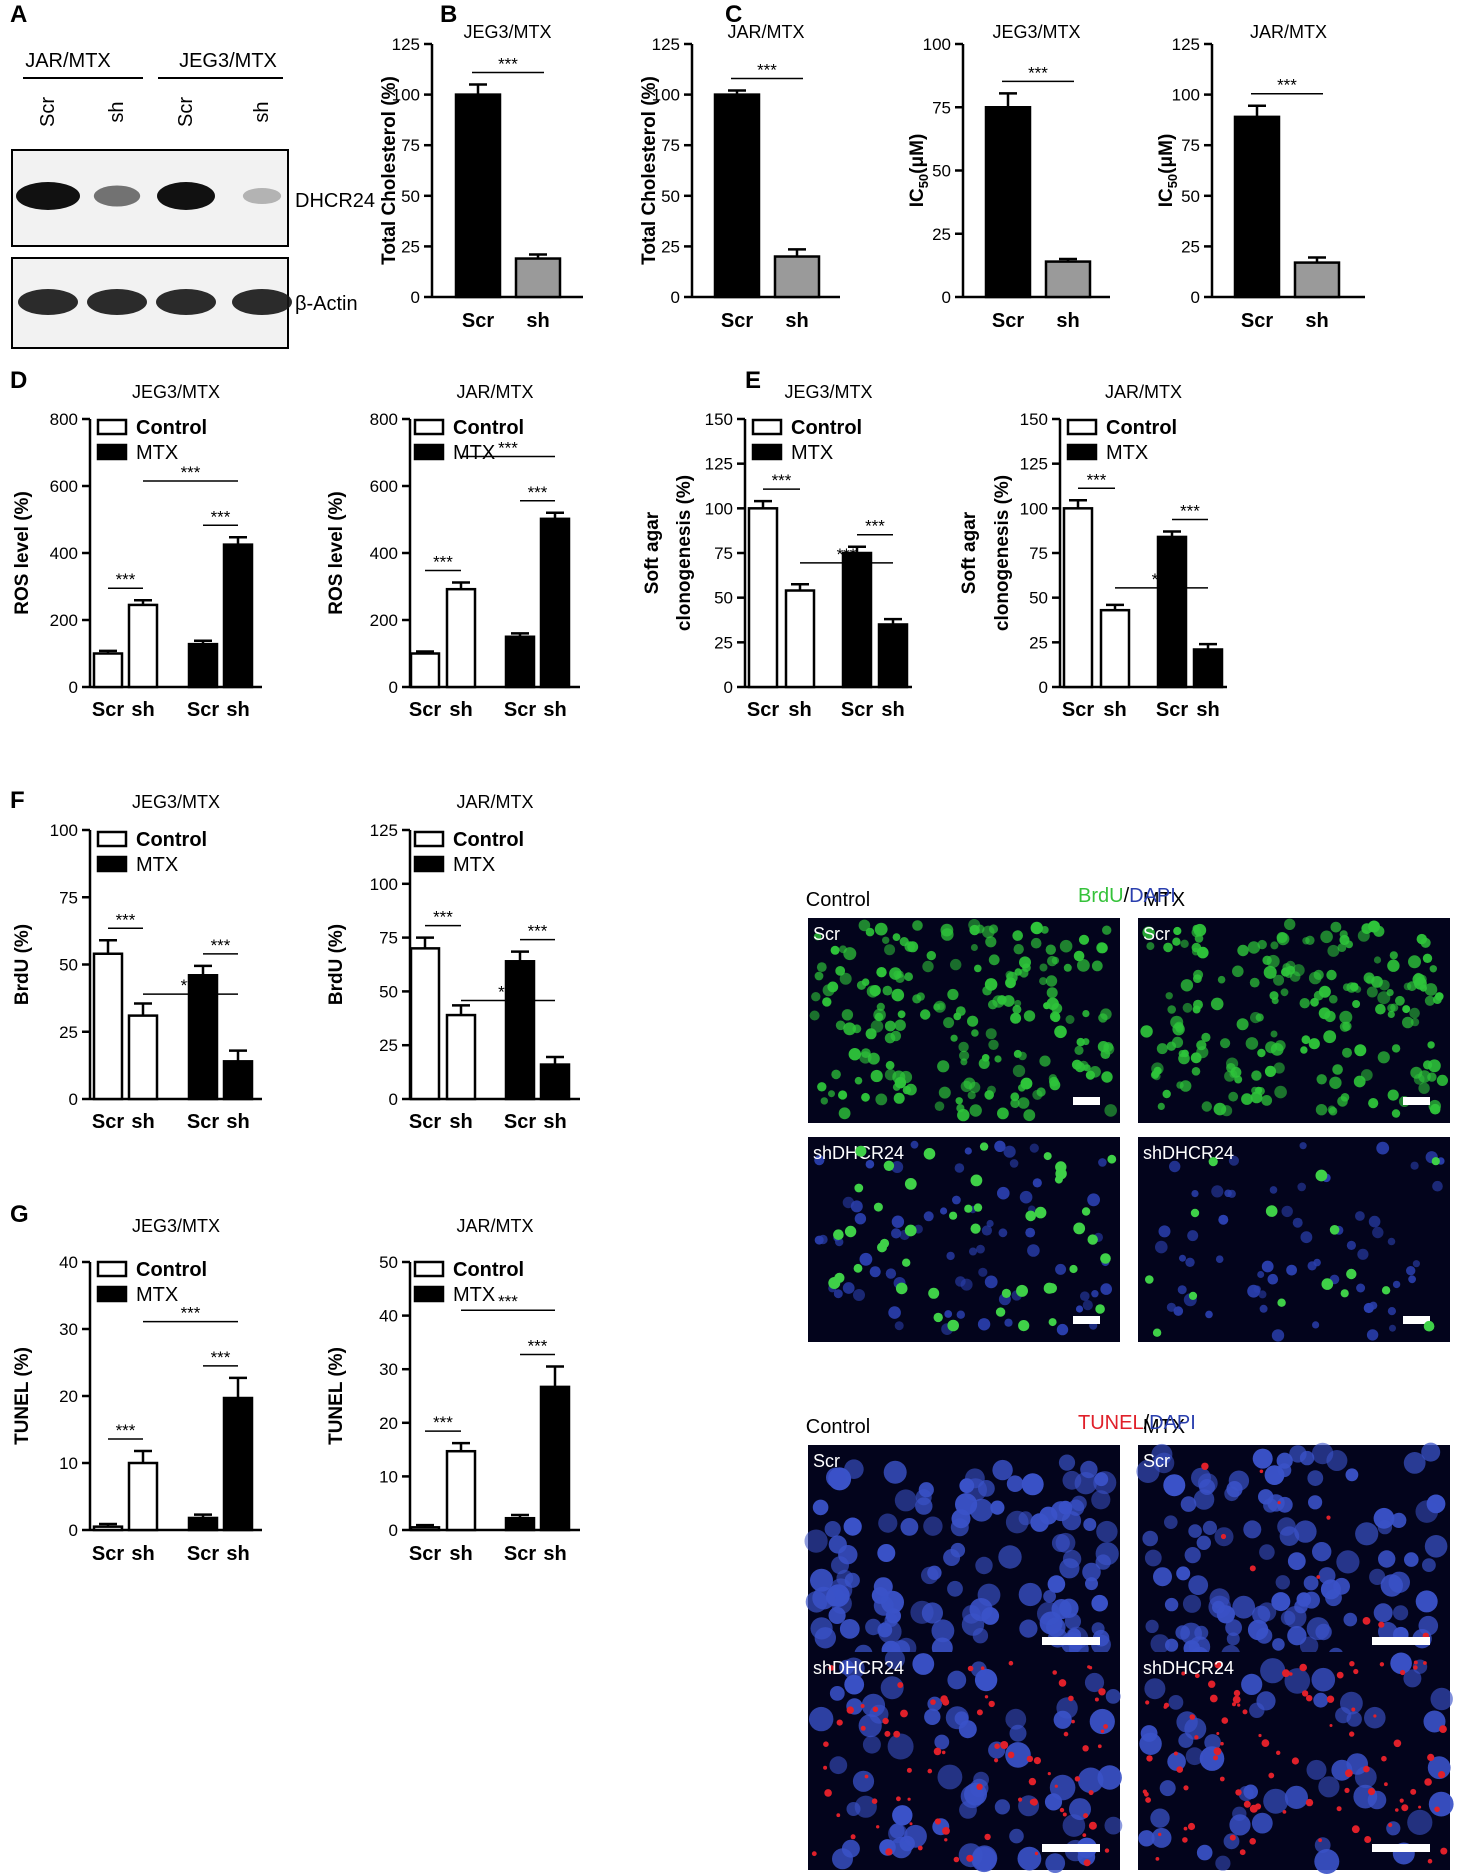 The image size is (1477, 1876). I want to click on y-tick-label: 125, so click(666, 44).